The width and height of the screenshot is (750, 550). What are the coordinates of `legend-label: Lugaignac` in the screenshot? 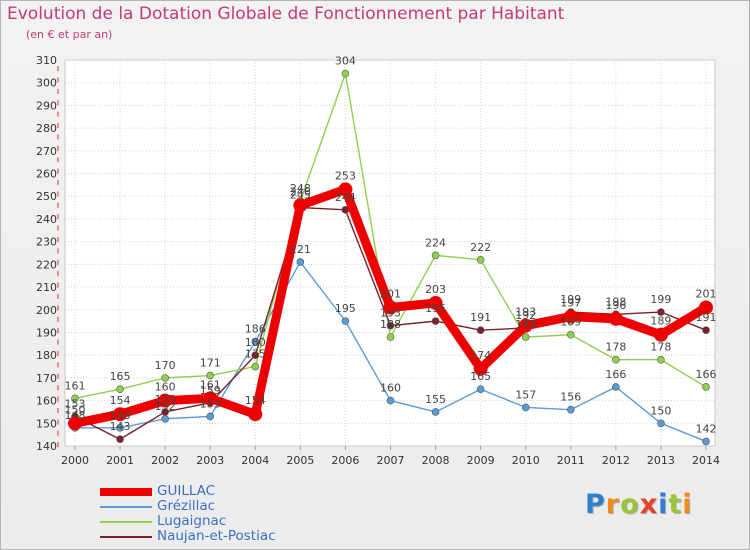 It's located at (192, 521).